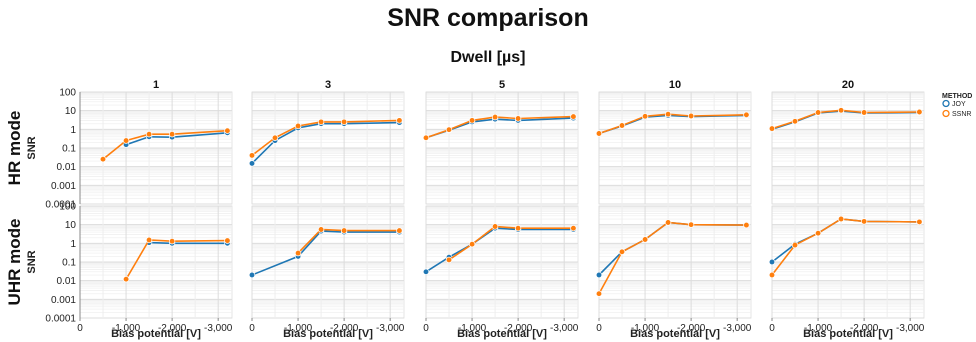  What do you see at coordinates (156, 85) in the screenshot?
I see `column-label: 1` at bounding box center [156, 85].